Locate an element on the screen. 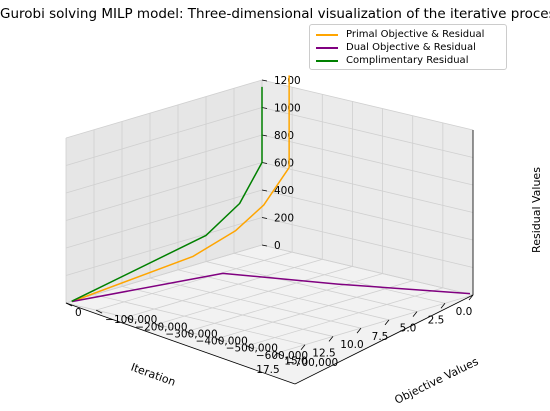 This screenshot has height=411, width=550. legend-item-primal: Primal Objective & Residual is located at coordinates (400, 34).